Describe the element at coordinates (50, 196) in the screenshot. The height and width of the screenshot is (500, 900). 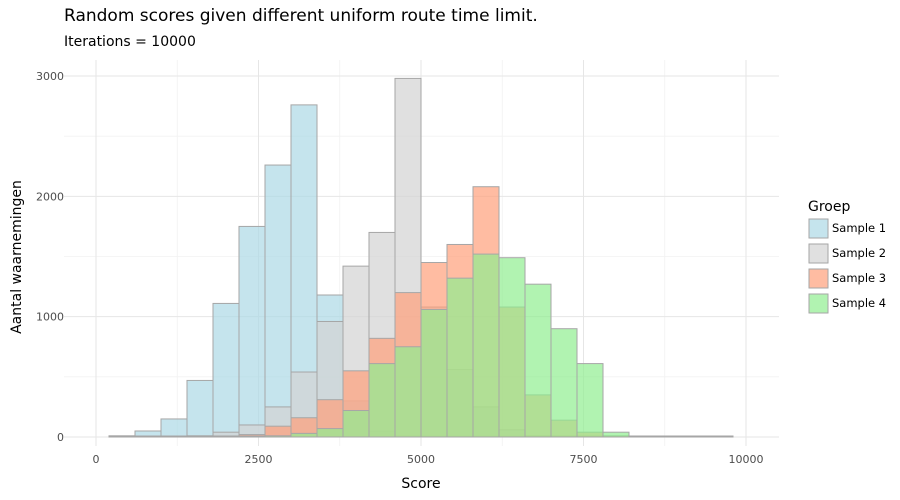
I see `y-tick-label: 2000` at that location.